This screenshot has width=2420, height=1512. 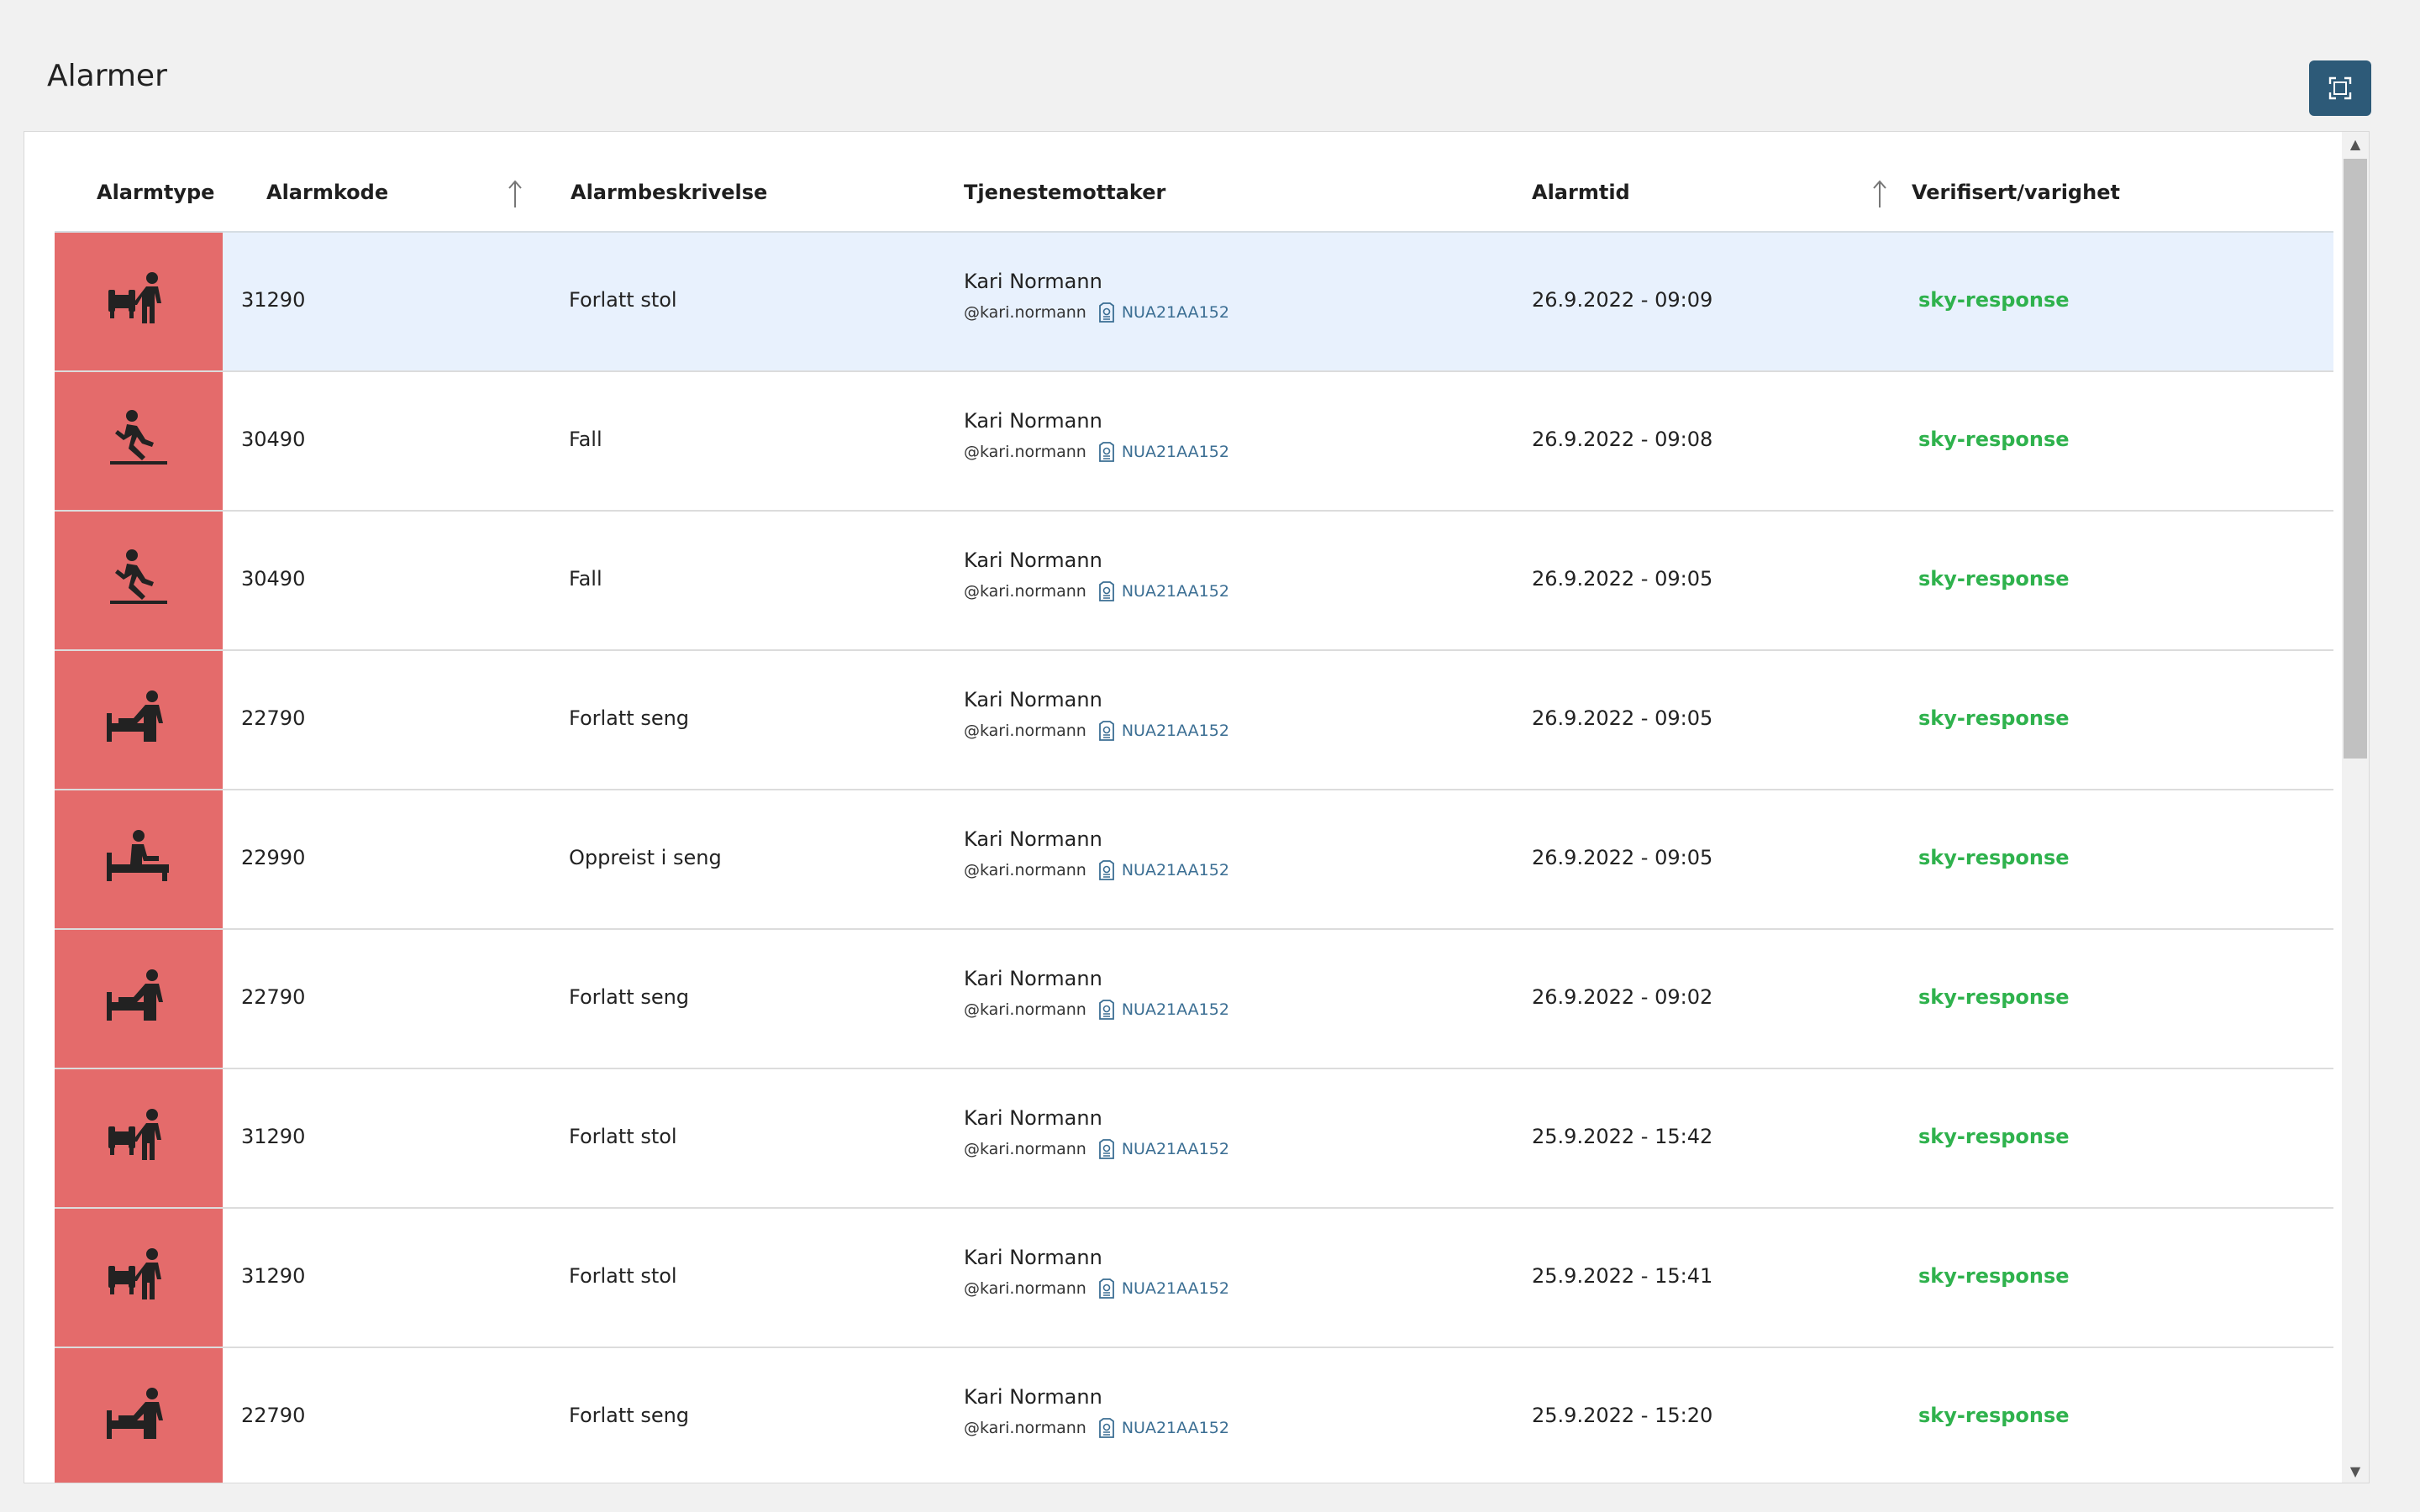 What do you see at coordinates (2355, 1470) in the screenshot?
I see `scroll-down-arrow-icon: ▼` at bounding box center [2355, 1470].